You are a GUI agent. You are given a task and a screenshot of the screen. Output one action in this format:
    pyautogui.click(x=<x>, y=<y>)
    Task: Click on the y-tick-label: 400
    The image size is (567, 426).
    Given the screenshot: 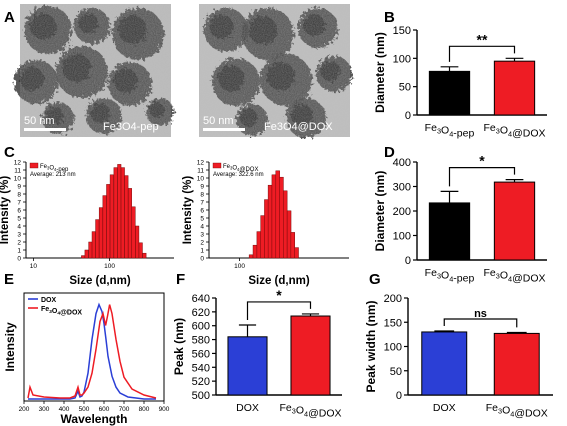 What is the action you would take?
    pyautogui.click(x=402, y=163)
    